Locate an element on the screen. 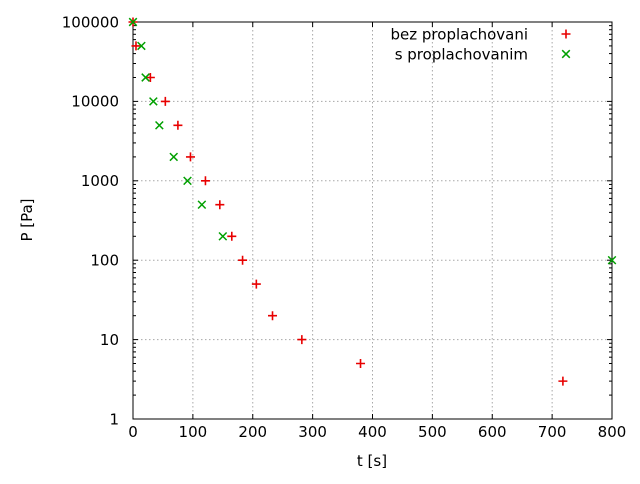  legend-marker-cross-icon is located at coordinates (566, 54).